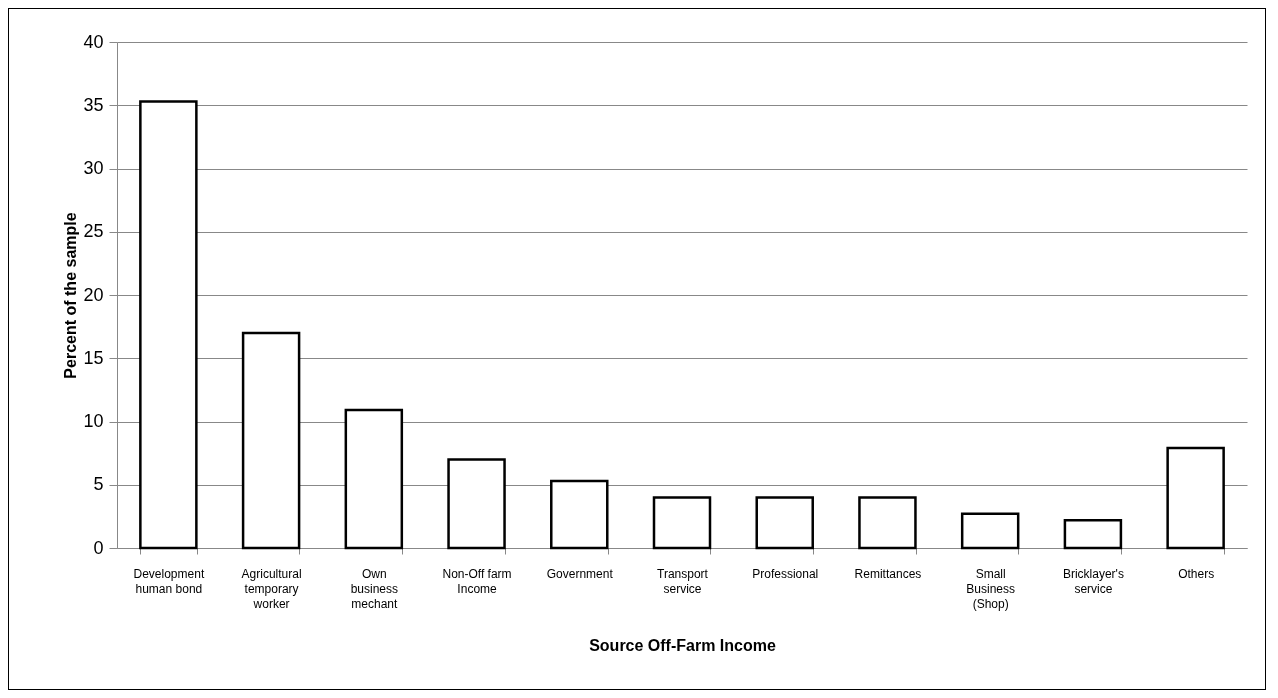  What do you see at coordinates (93, 357) in the screenshot?
I see `y-tick-label: 15` at bounding box center [93, 357].